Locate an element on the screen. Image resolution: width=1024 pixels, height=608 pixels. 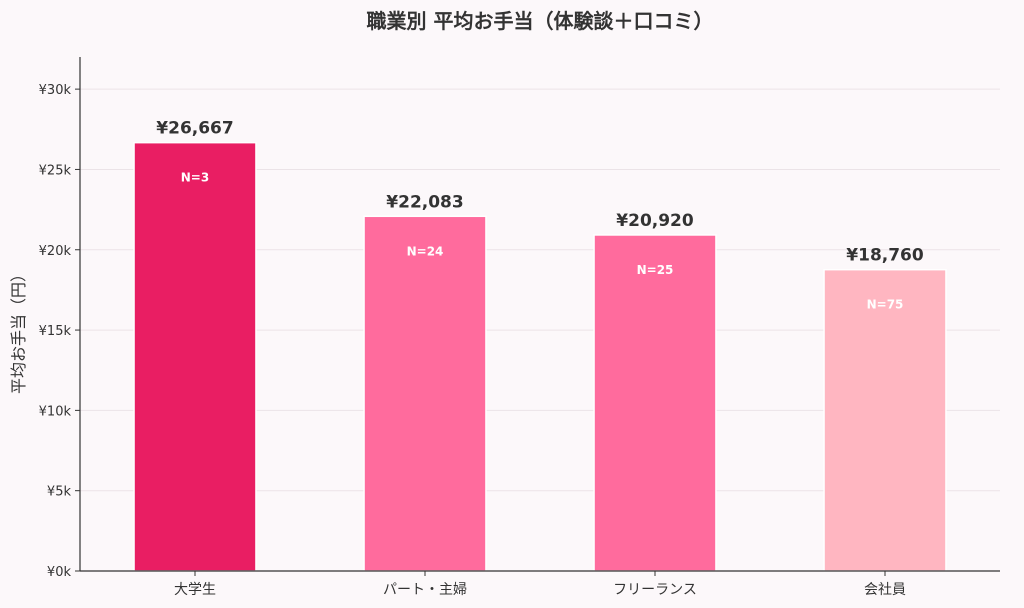
value-label: ¥18,760 is located at coordinates (885, 256).